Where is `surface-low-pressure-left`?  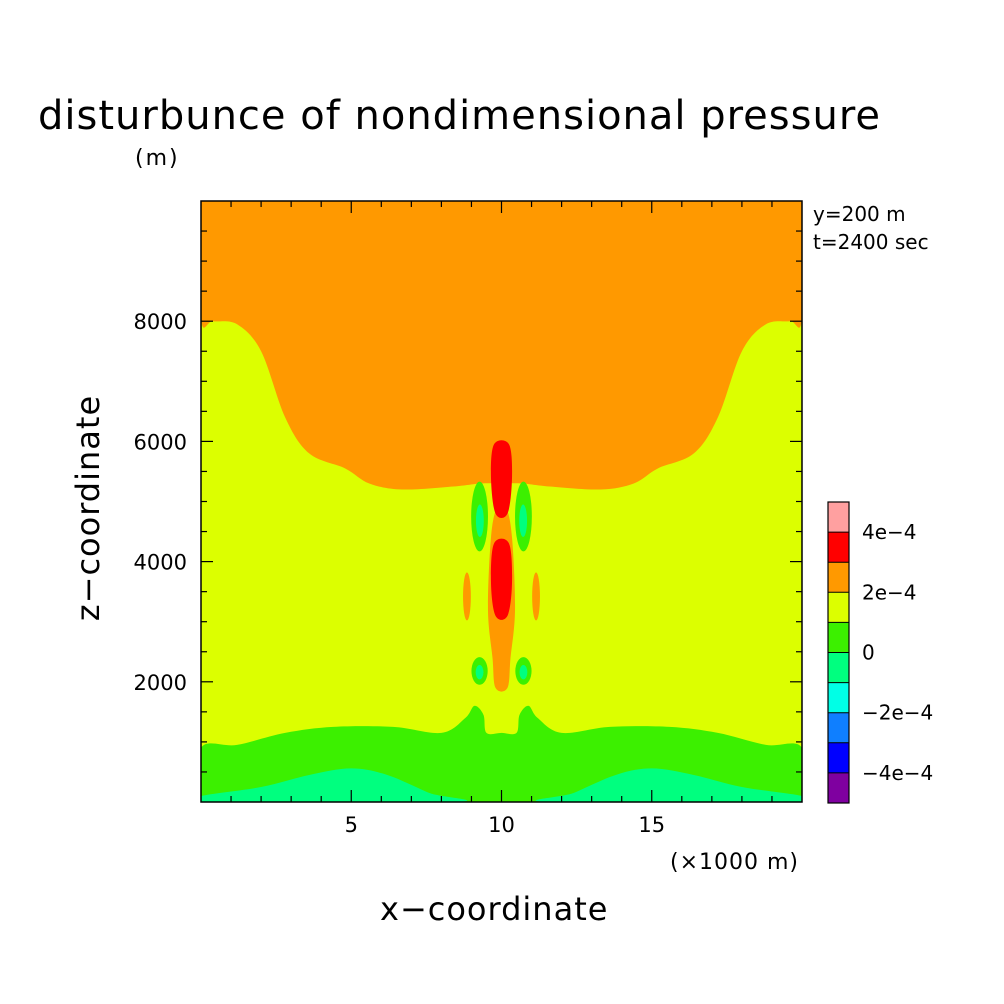 surface-low-pressure-left is located at coordinates (334, 785).